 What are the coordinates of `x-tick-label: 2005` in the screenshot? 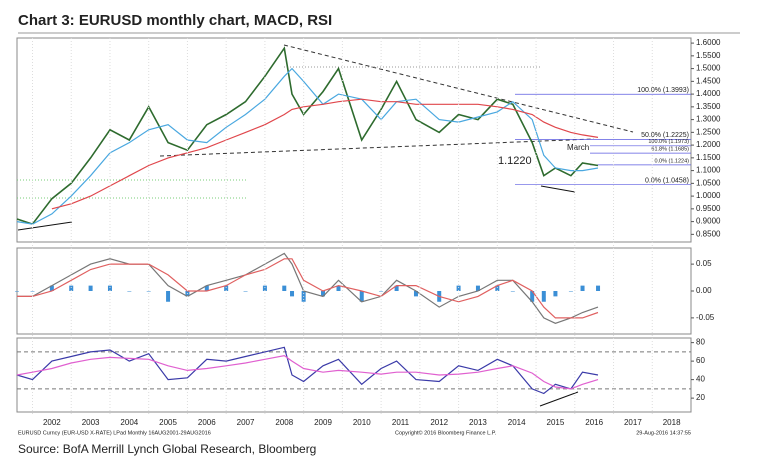 It's located at (168, 422).